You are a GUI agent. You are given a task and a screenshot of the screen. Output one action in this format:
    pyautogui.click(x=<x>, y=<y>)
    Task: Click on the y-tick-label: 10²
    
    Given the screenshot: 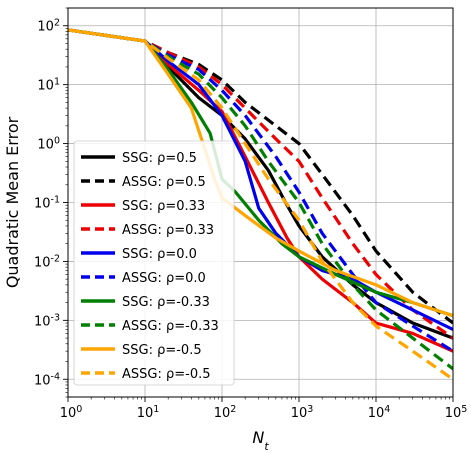 What is the action you would take?
    pyautogui.click(x=48, y=26)
    